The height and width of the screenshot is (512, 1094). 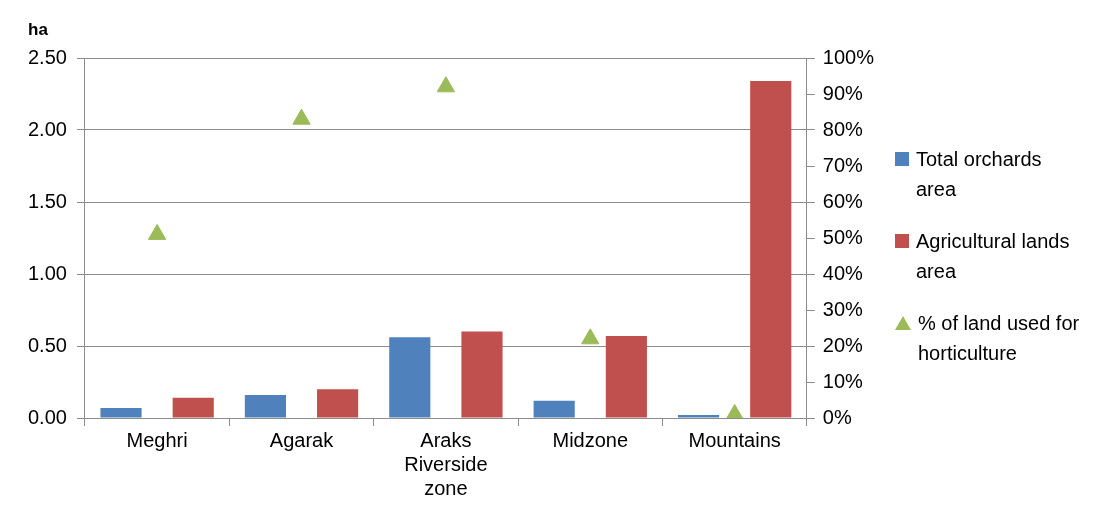 What do you see at coordinates (999, 338) in the screenshot?
I see `legend-label: % of land used for horticulture` at bounding box center [999, 338].